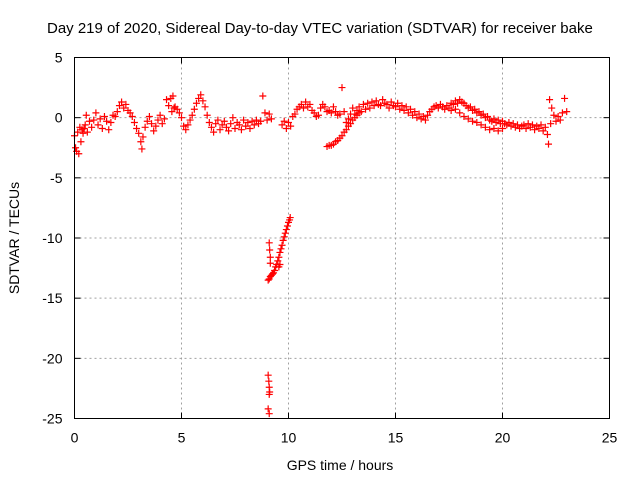 The width and height of the screenshot is (640, 480). I want to click on series-descending-segment, so click(279, 249).